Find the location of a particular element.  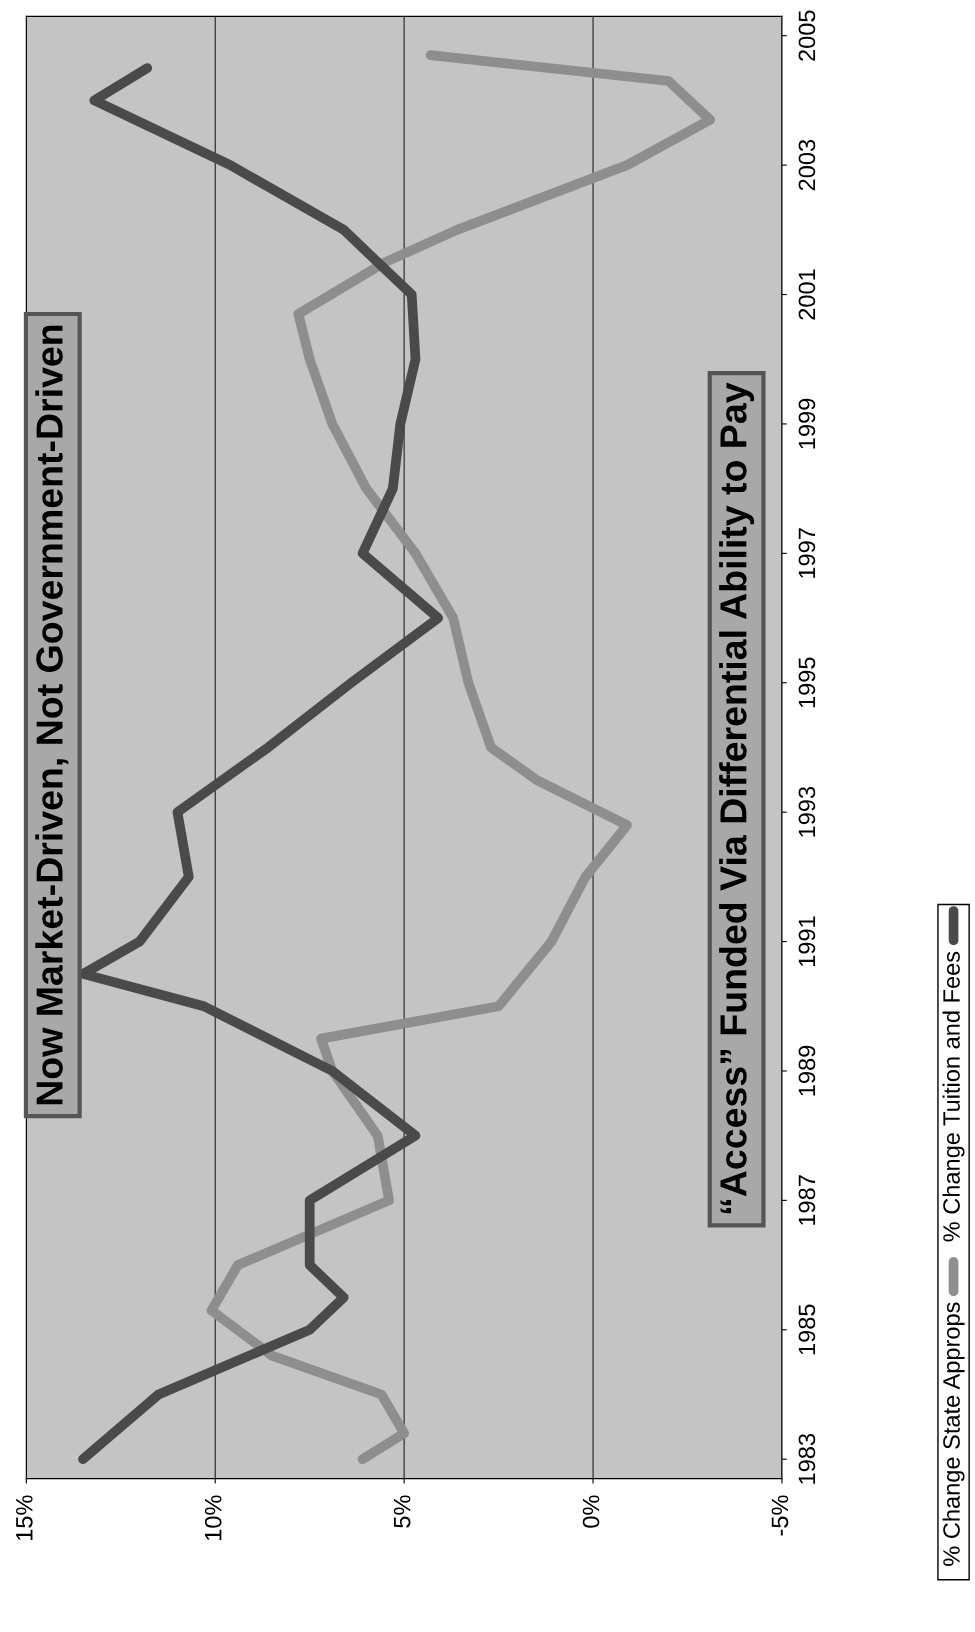

x-tick-label: 15% is located at coordinates (24, 1518).